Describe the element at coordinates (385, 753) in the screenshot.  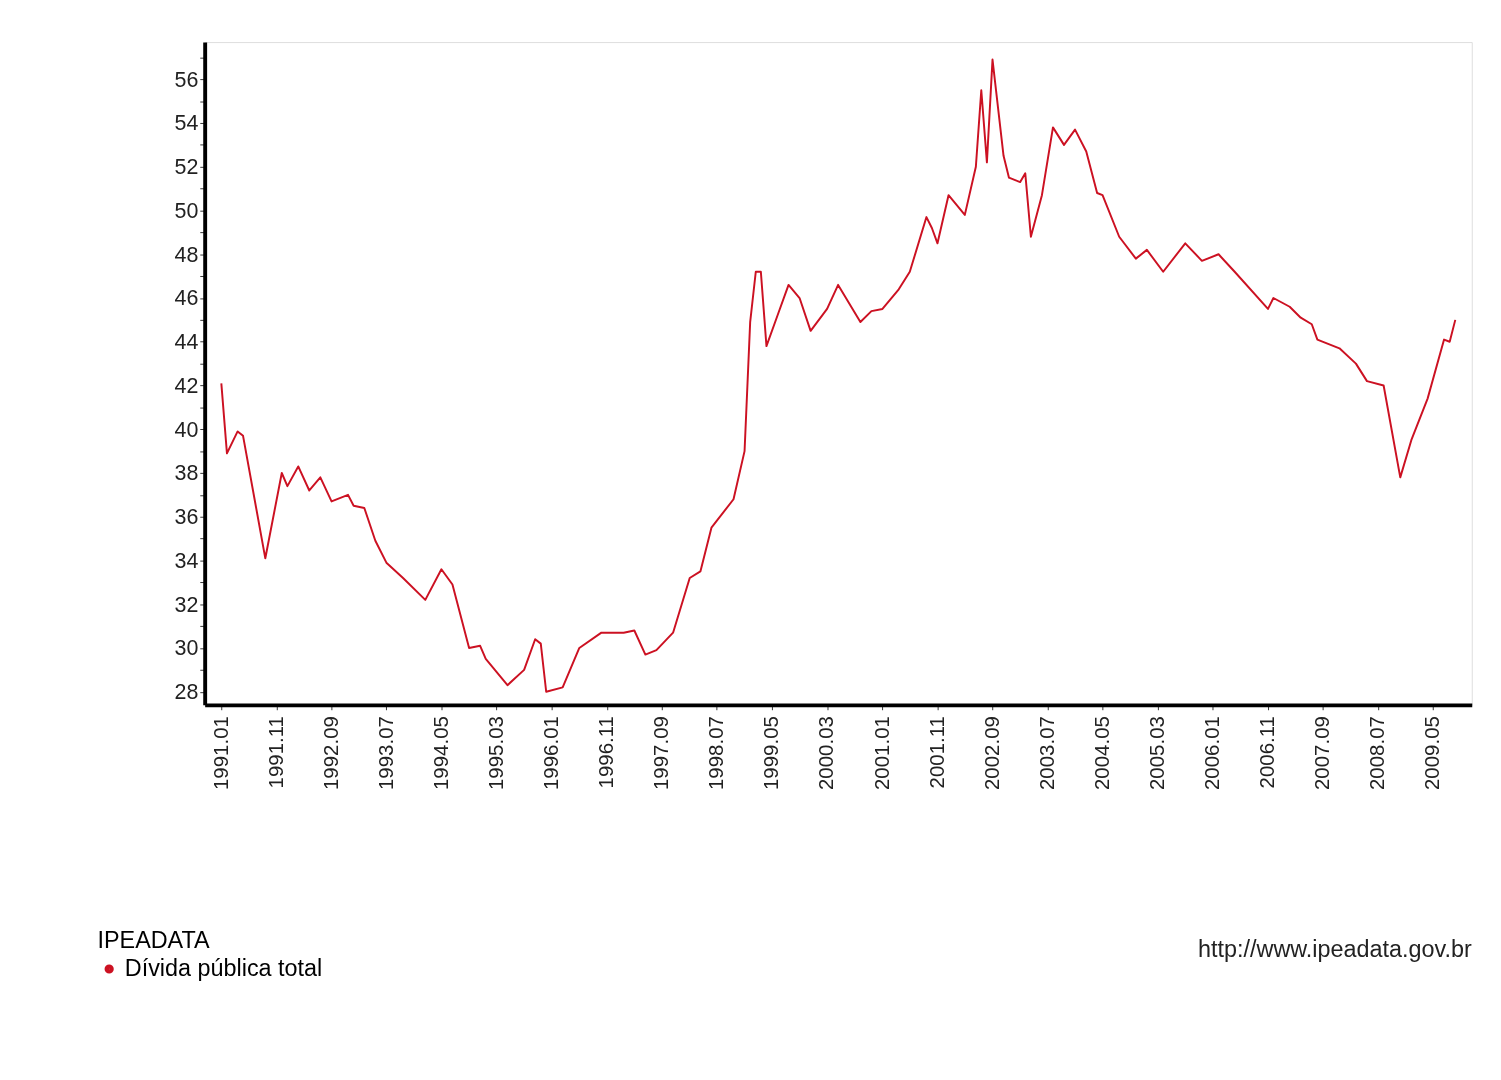
I see `x-tick-label: 1993.07` at that location.